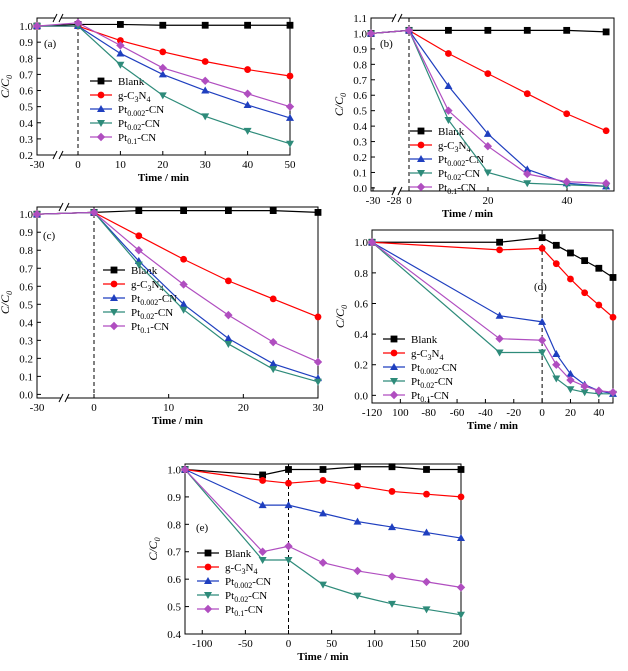 Image resolution: width=628 pixels, height=671 pixels. Describe the element at coordinates (26, 108) in the screenshot. I see `y-tick-label: 0.5` at that location.